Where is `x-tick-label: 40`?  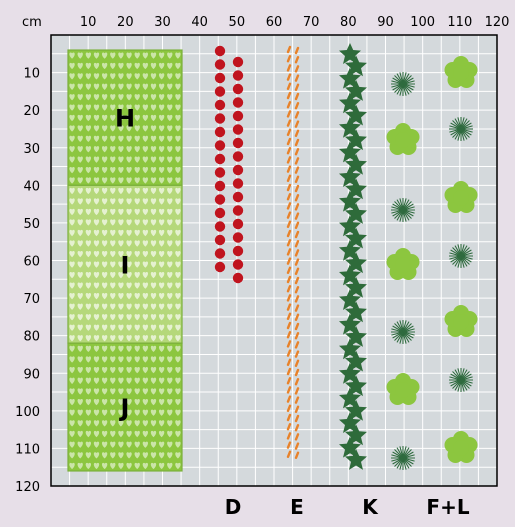
x-tick-label: 40 is located at coordinates (199, 22).